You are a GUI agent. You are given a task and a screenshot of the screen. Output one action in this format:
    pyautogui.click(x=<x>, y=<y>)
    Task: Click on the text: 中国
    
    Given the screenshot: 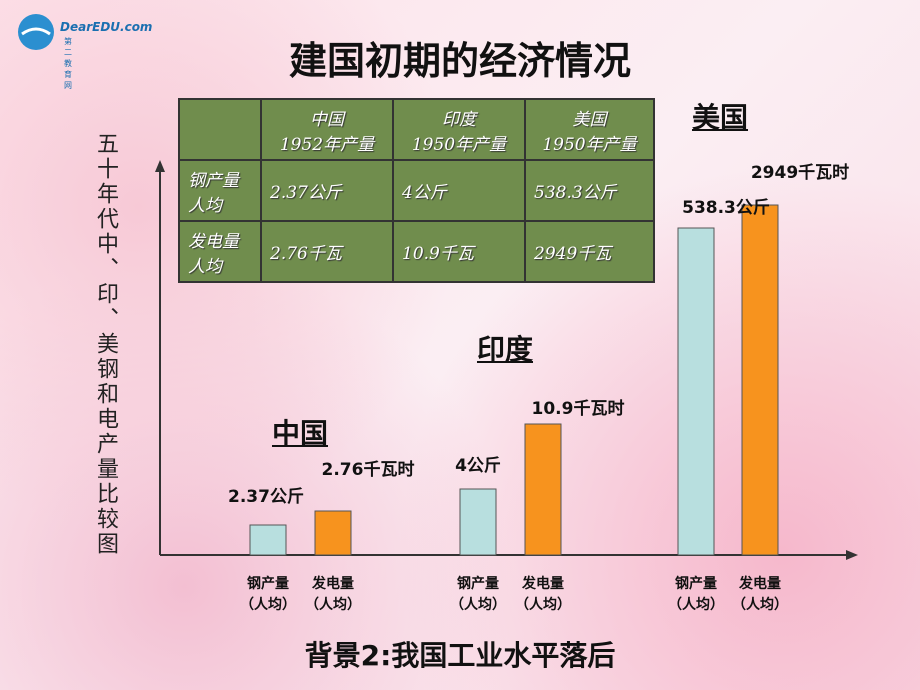 What is the action you would take?
    pyautogui.click(x=327, y=119)
    